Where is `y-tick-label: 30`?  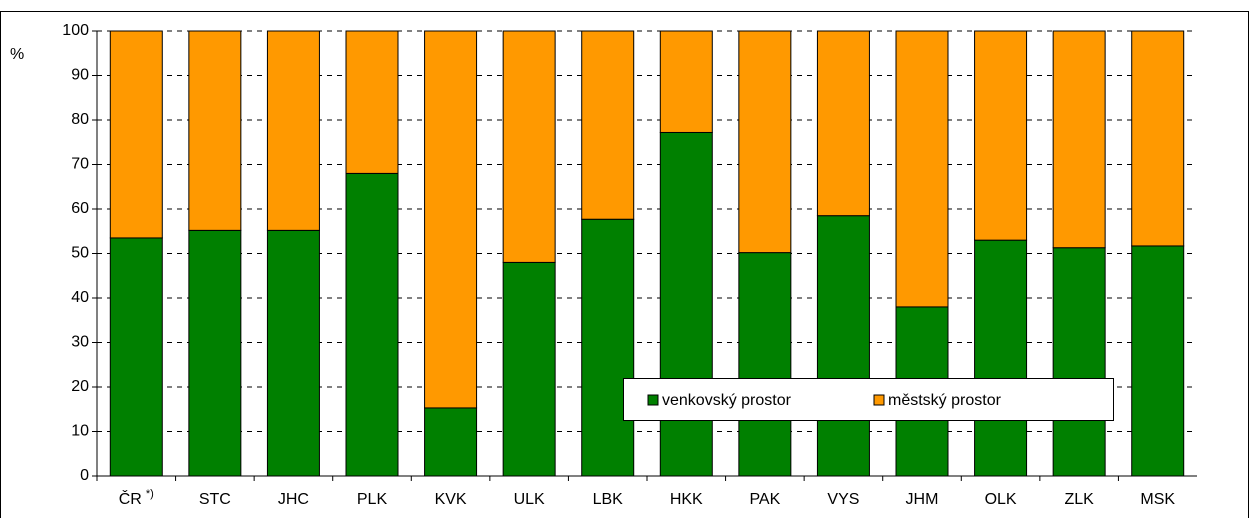 y-tick-label: 30 is located at coordinates (80, 342).